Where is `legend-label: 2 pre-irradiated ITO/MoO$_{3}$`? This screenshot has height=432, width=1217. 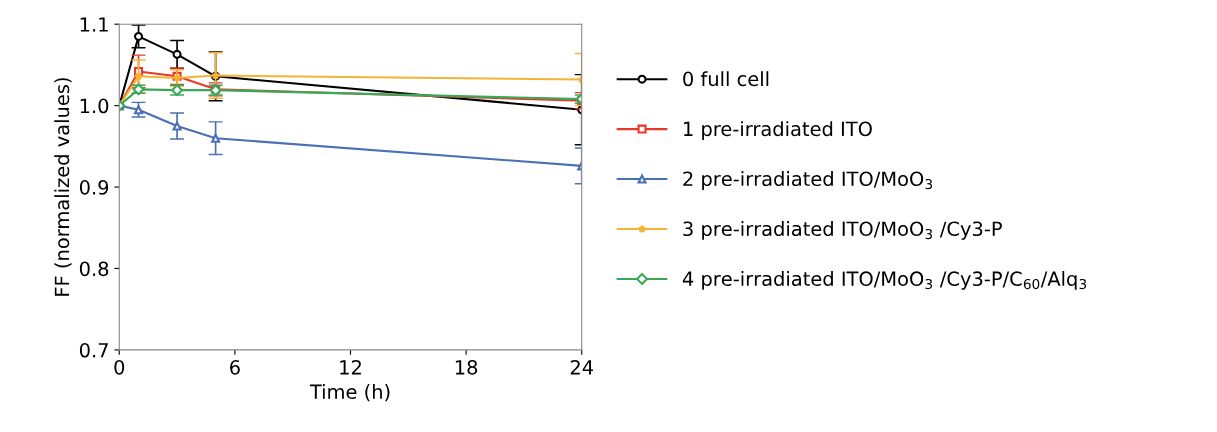 legend-label: 2 pre-irradiated ITO/MoO$_{3}$ is located at coordinates (808, 180).